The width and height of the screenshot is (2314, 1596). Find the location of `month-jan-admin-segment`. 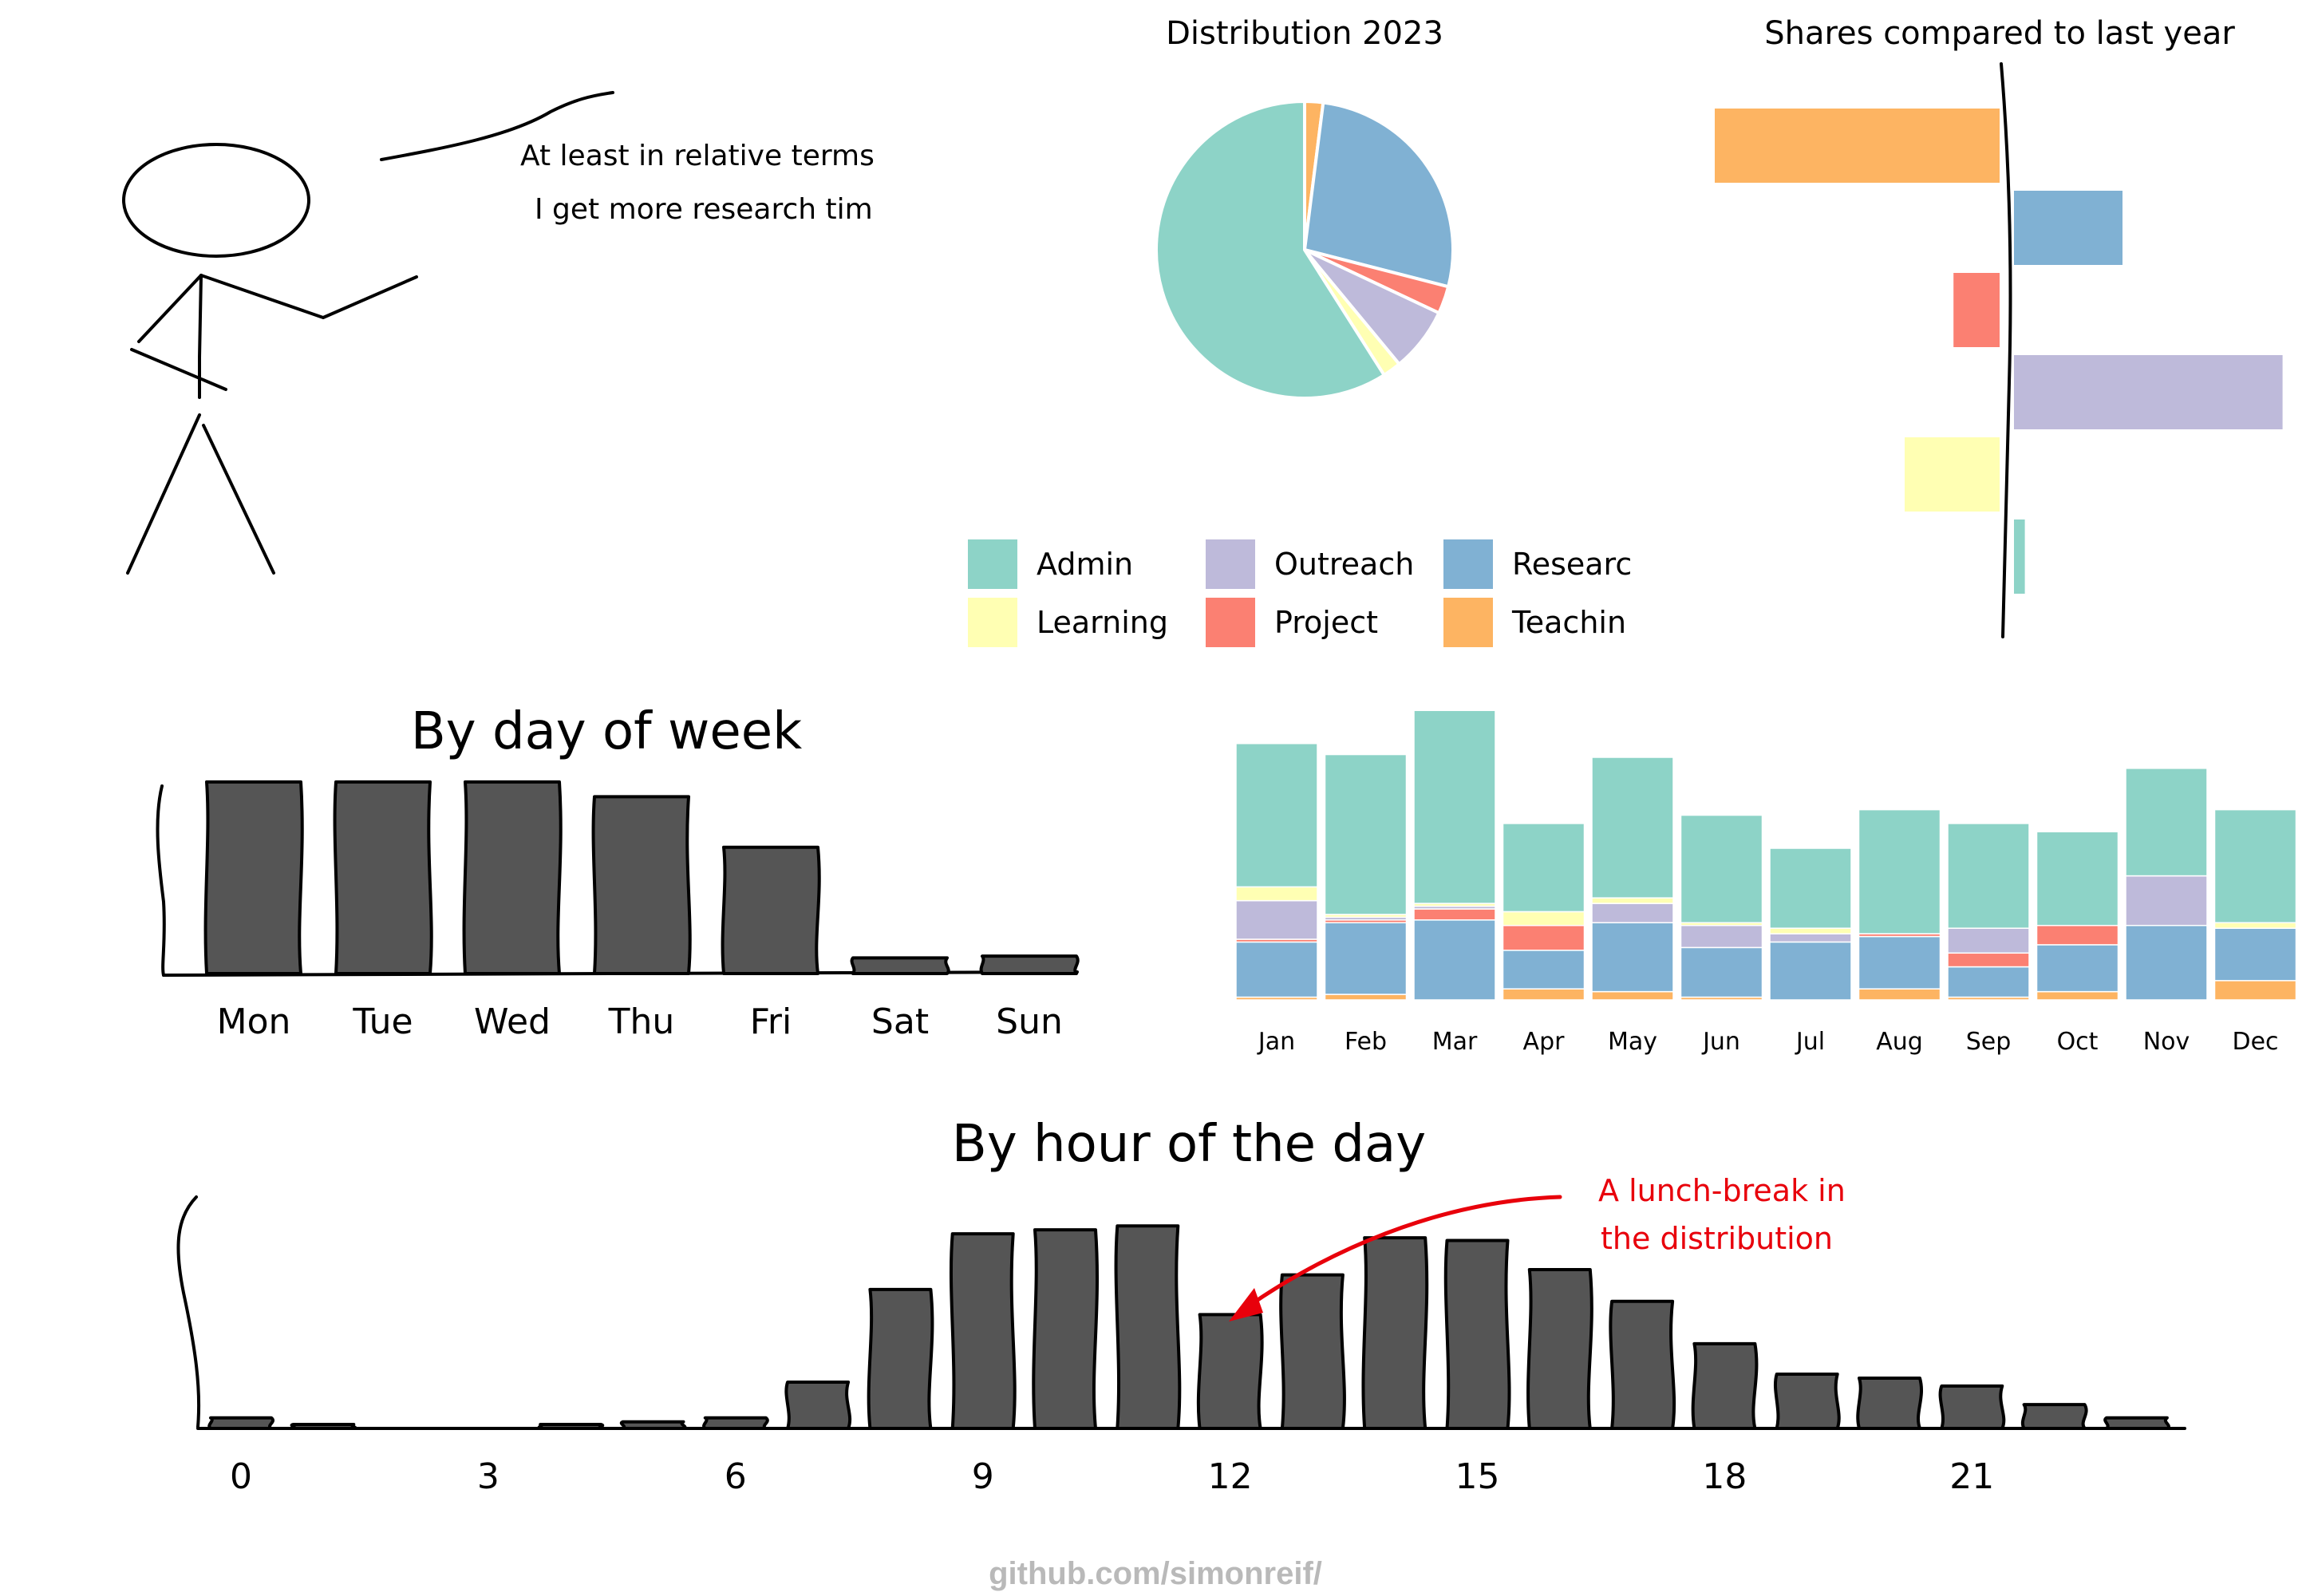

month-jan-admin-segment is located at coordinates (1276, 815).